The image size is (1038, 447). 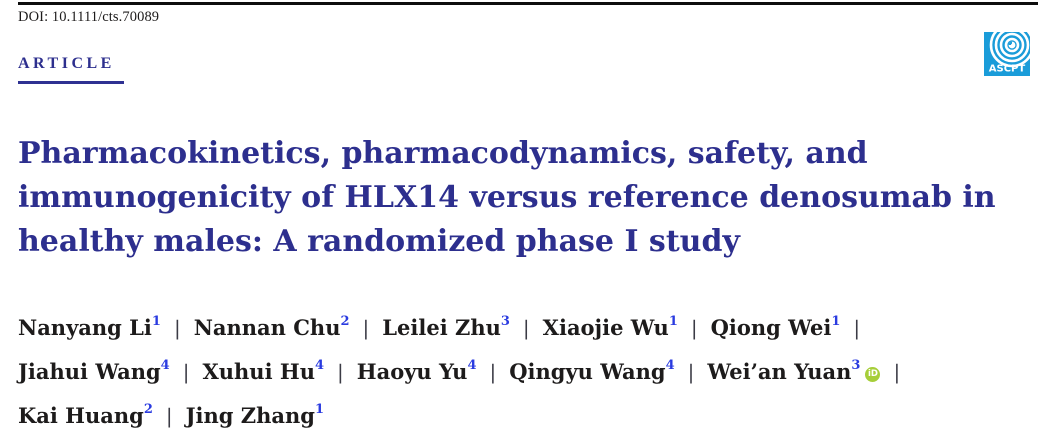 I want to click on article-label-underline, so click(x=71, y=82).